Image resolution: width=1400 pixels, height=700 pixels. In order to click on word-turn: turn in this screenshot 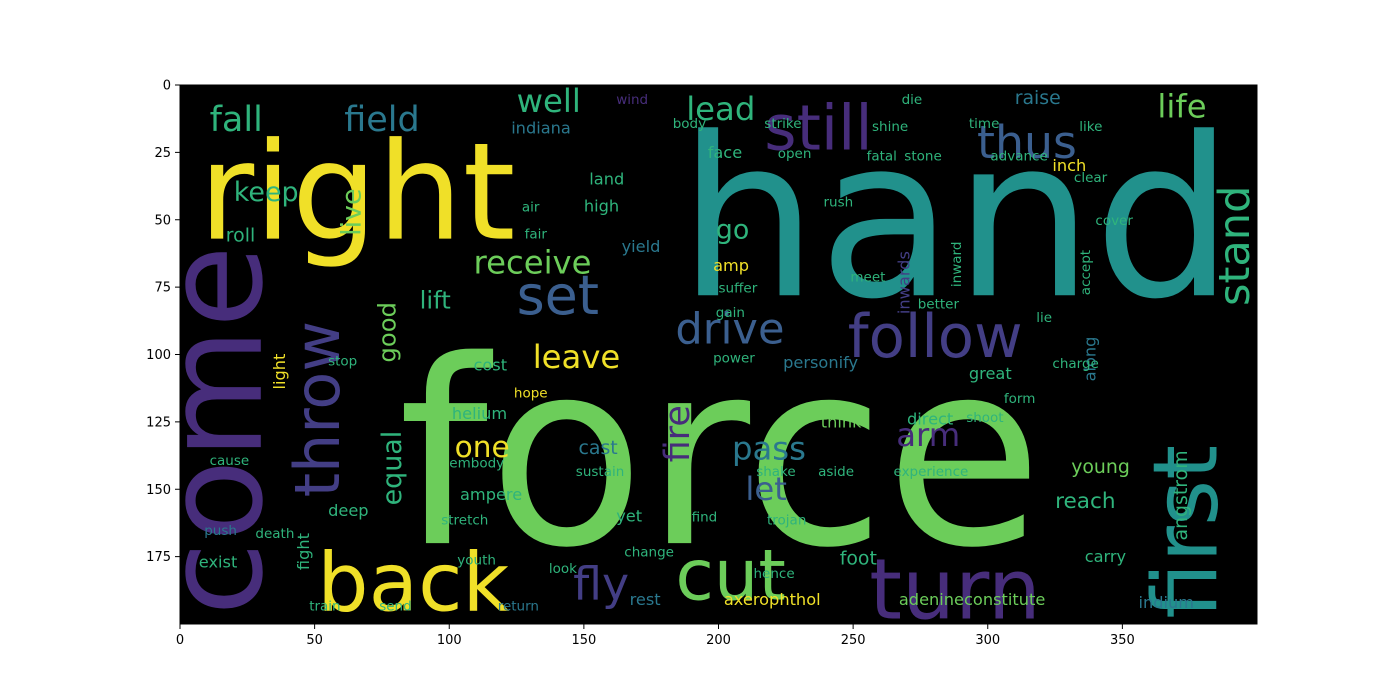, I will do `click(954, 590)`.